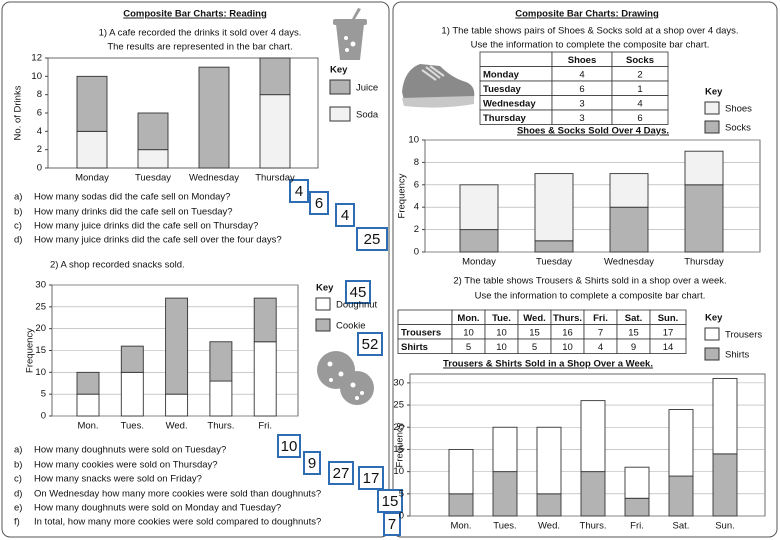 Image resolution: width=780 pixels, height=540 pixels. I want to click on cup-icon, so click(350, 34).